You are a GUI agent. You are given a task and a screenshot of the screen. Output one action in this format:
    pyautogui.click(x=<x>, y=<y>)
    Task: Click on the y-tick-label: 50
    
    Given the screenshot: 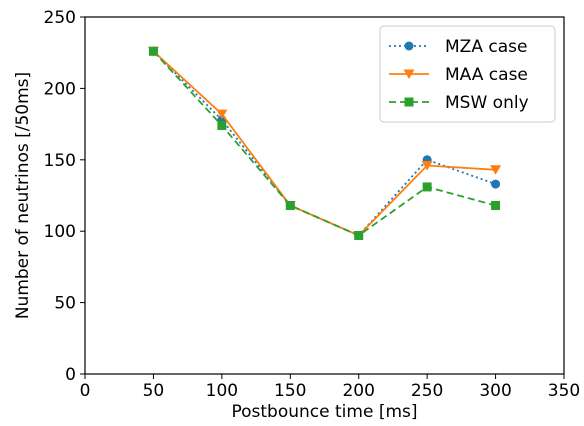 What is the action you would take?
    pyautogui.click(x=65, y=304)
    